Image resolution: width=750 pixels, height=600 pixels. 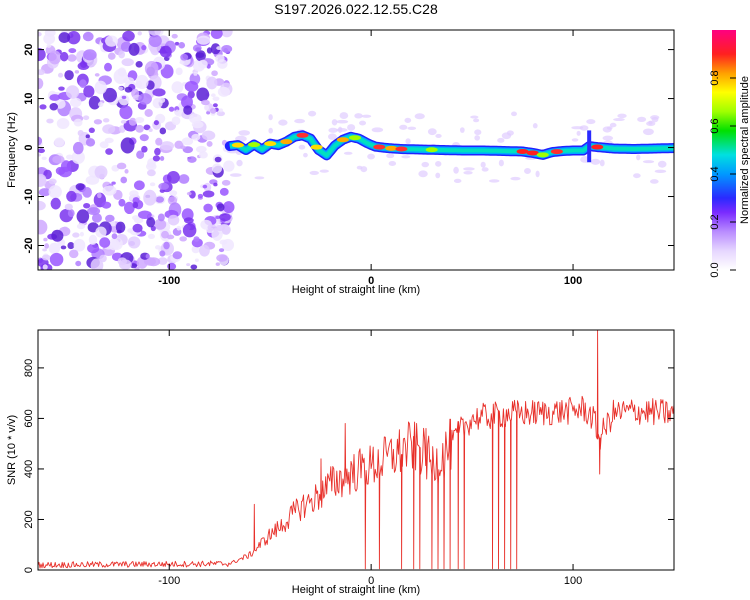 I want to click on colorbar-gradient, so click(x=724, y=150).